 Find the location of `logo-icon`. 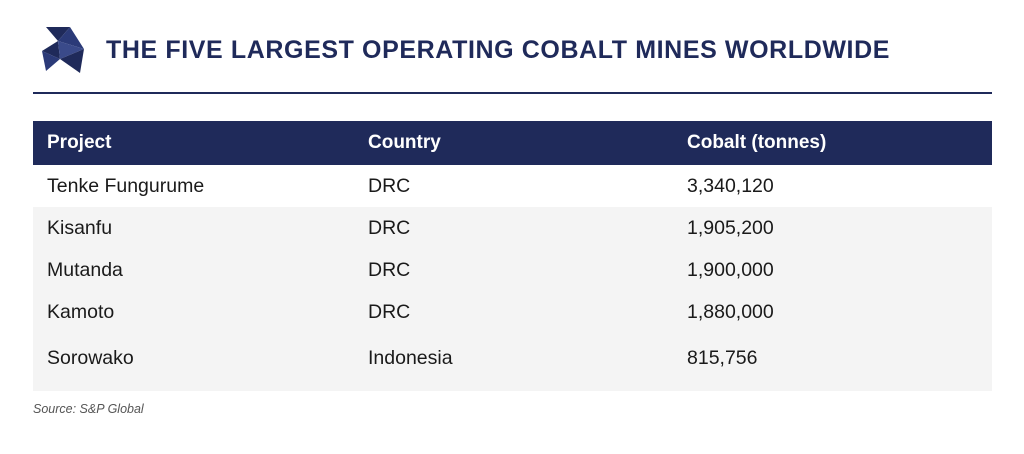

logo-icon is located at coordinates (63, 50).